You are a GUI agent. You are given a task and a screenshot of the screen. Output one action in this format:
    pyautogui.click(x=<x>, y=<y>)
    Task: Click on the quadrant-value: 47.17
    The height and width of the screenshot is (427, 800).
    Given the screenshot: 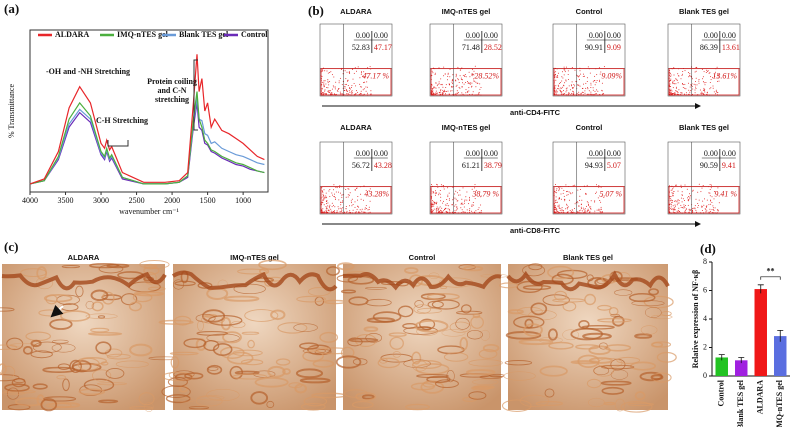 What is the action you would take?
    pyautogui.click(x=383, y=47)
    